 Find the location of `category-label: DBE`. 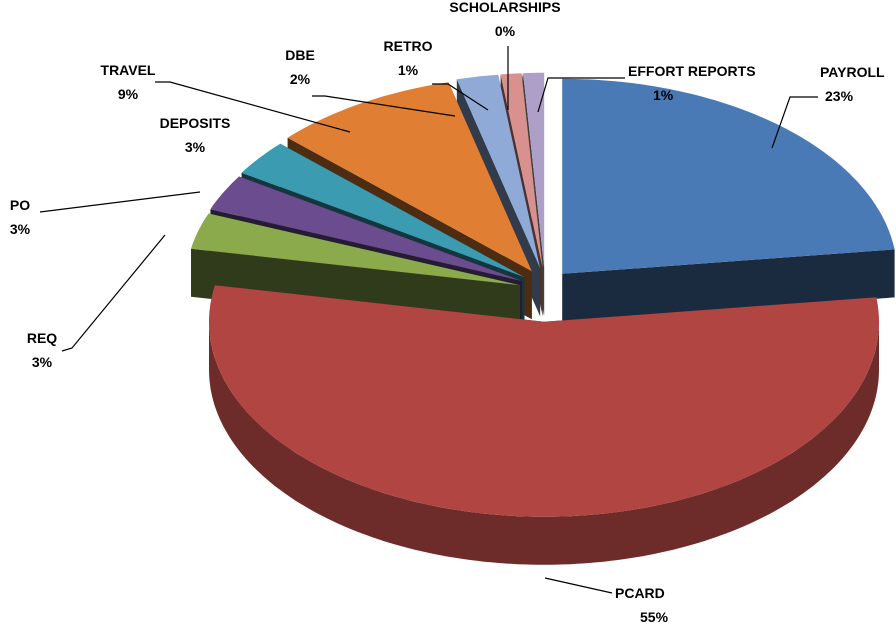

category-label: DBE is located at coordinates (300, 55).